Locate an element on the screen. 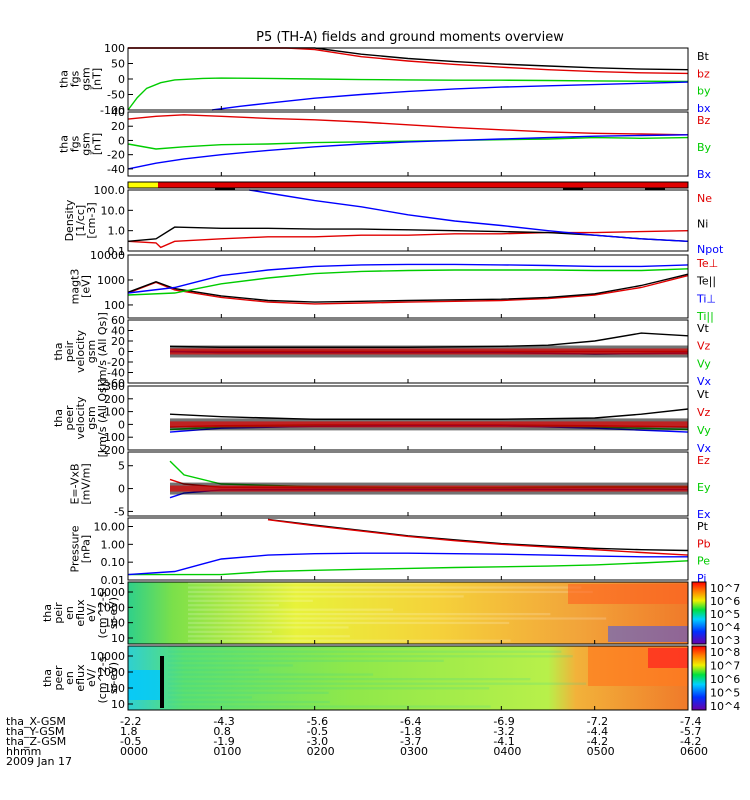  y-axis-label: fgs is located at coordinates (75, 78).